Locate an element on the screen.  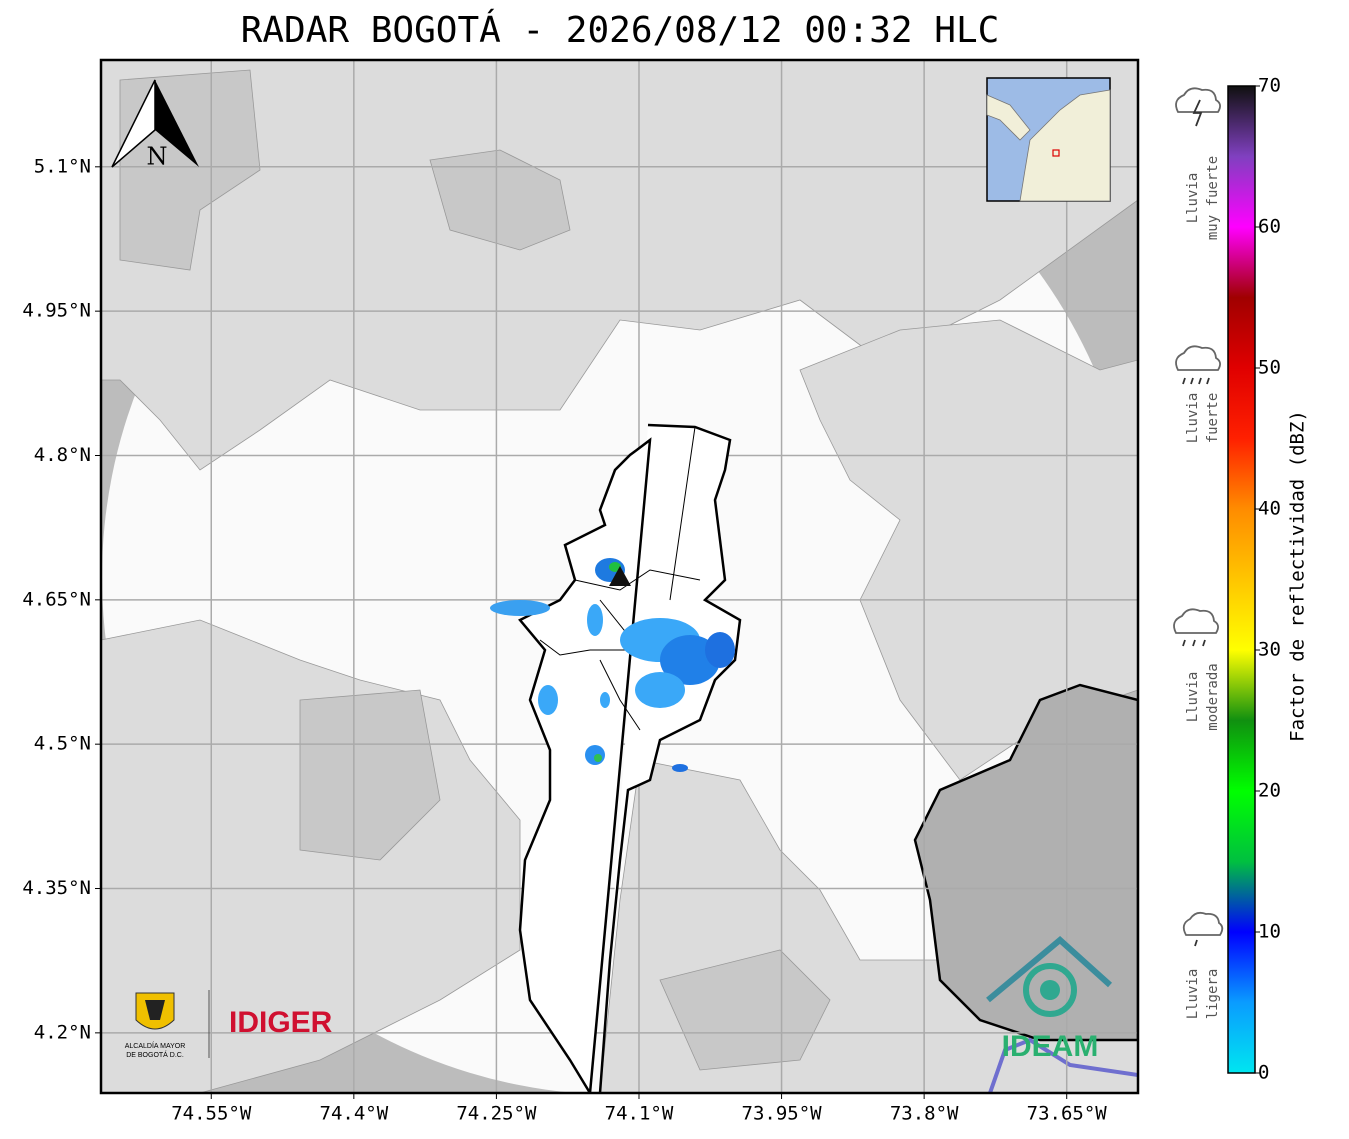
x-tick-label: 73.95°W is located at coordinates (782, 1114).